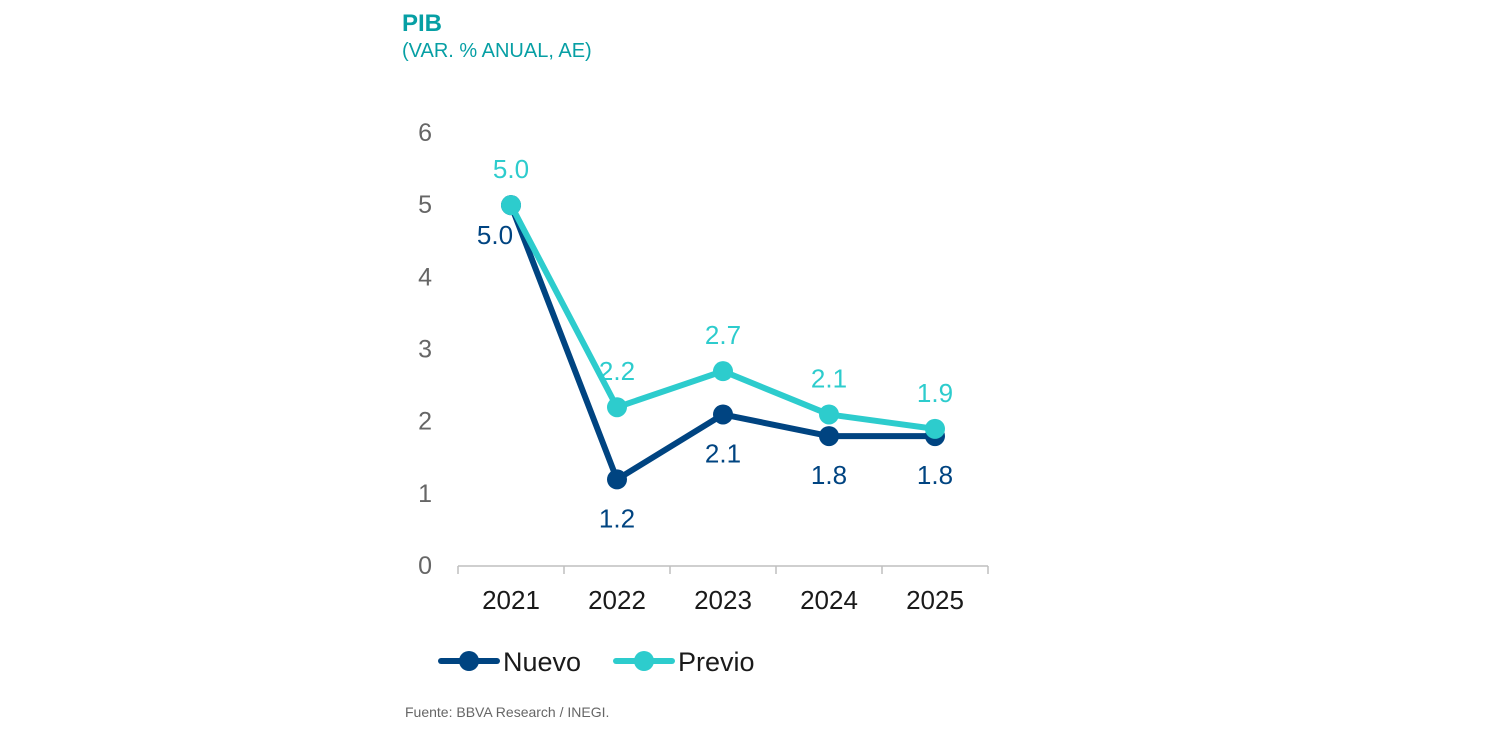  Describe the element at coordinates (425, 566) in the screenshot. I see `y-tick-label: 0` at that location.